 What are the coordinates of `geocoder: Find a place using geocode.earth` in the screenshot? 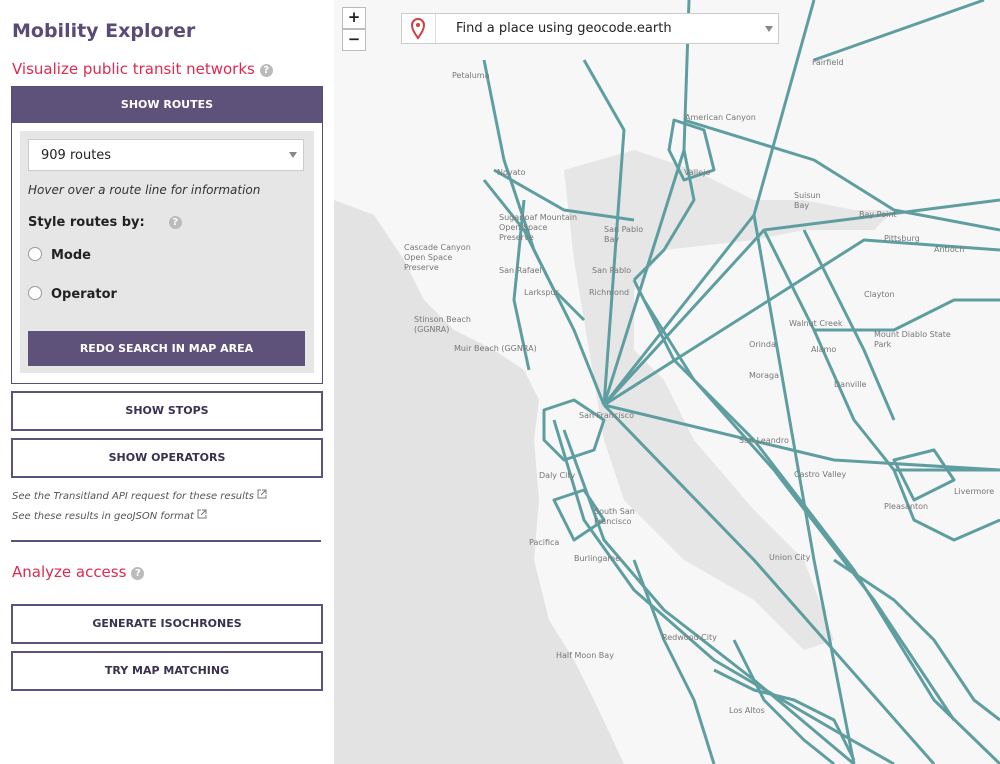 It's located at (590, 28).